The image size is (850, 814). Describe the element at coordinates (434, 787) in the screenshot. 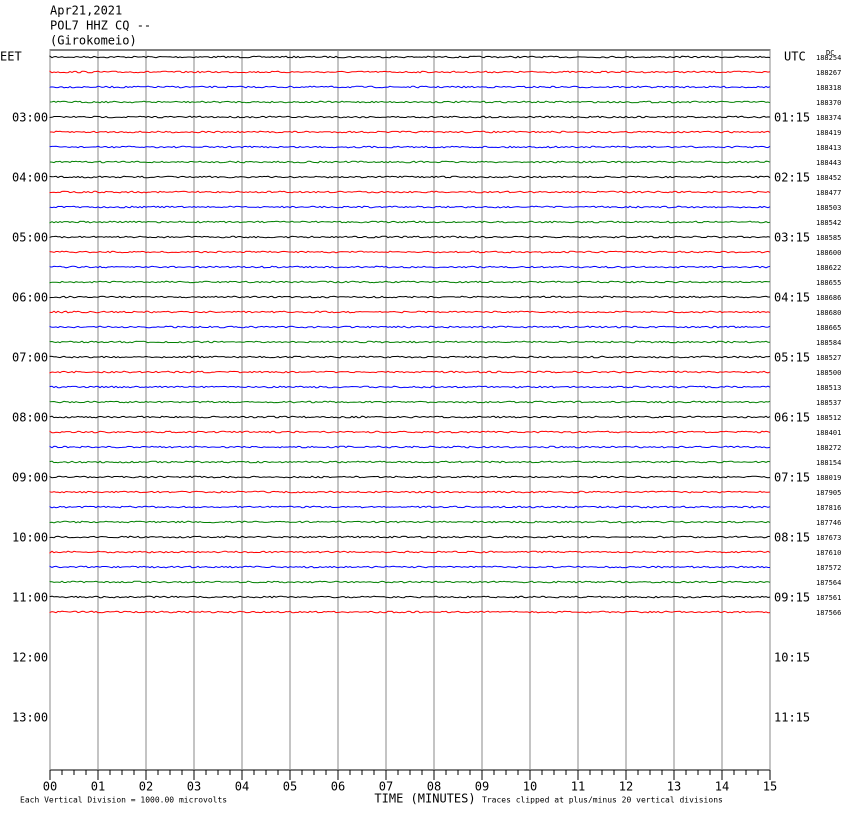

I see `x-tick-label: 08` at that location.